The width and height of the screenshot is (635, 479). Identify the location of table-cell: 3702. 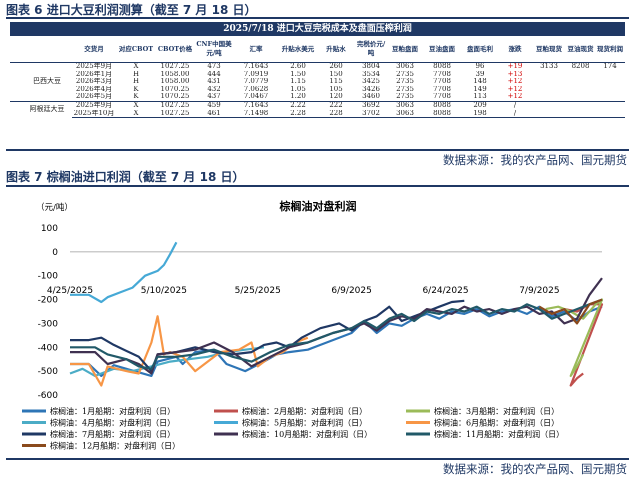
(371, 114).